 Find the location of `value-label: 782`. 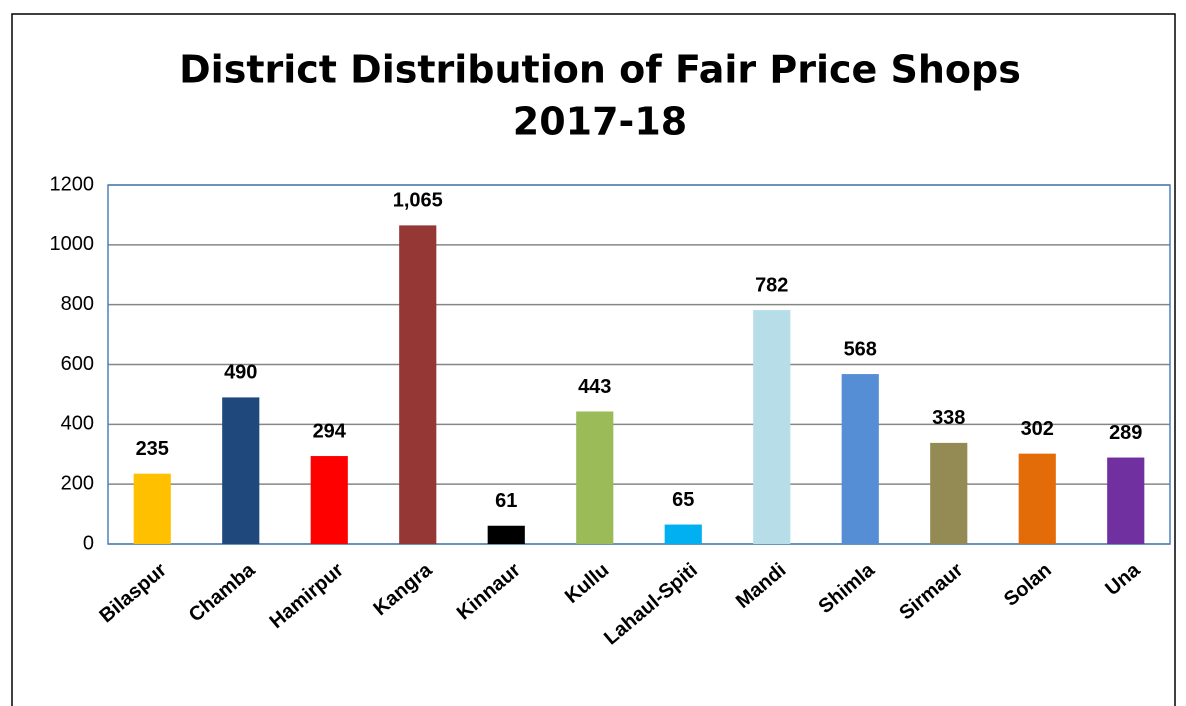

value-label: 782 is located at coordinates (771, 285).